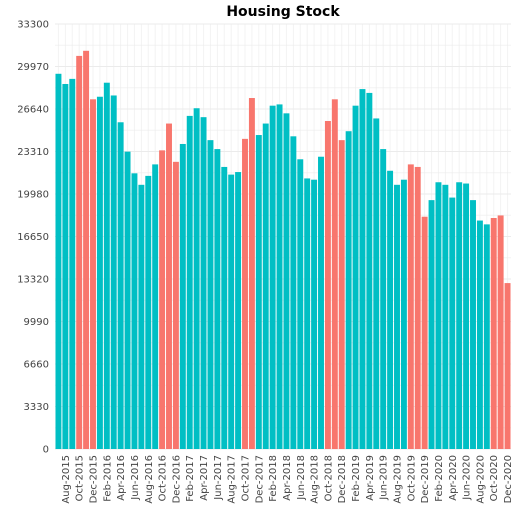 The height and width of the screenshot is (518, 518). Describe the element at coordinates (33, 280) in the screenshot. I see `y-tick-label: 13320` at that location.